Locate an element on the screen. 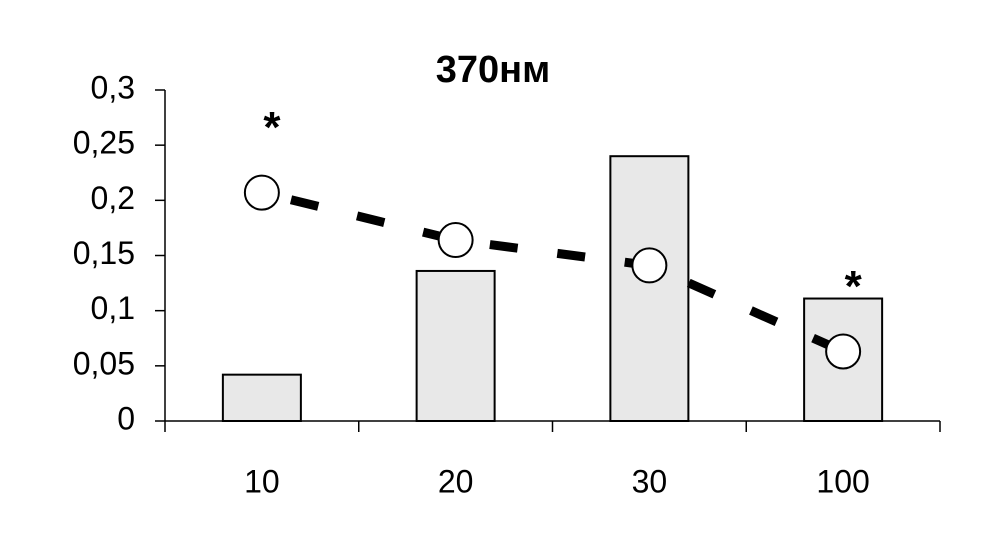 The image size is (990, 534). y-tick-label: 0,15 is located at coordinates (104, 253).